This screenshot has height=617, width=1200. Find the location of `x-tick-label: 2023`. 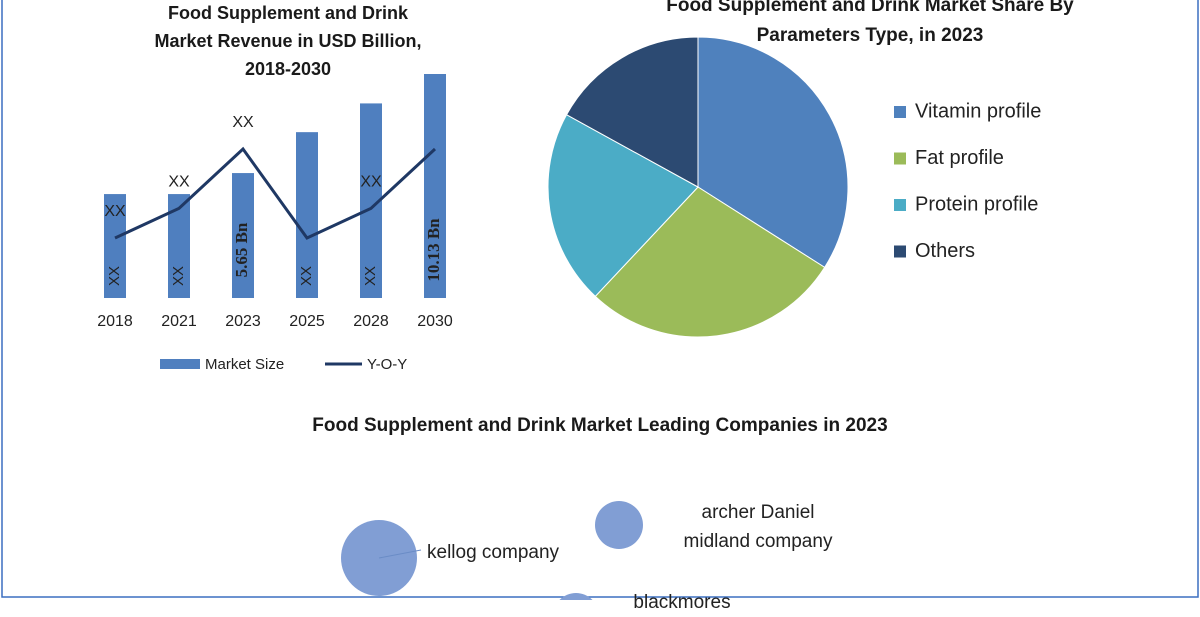

x-tick-label: 2023 is located at coordinates (243, 321).